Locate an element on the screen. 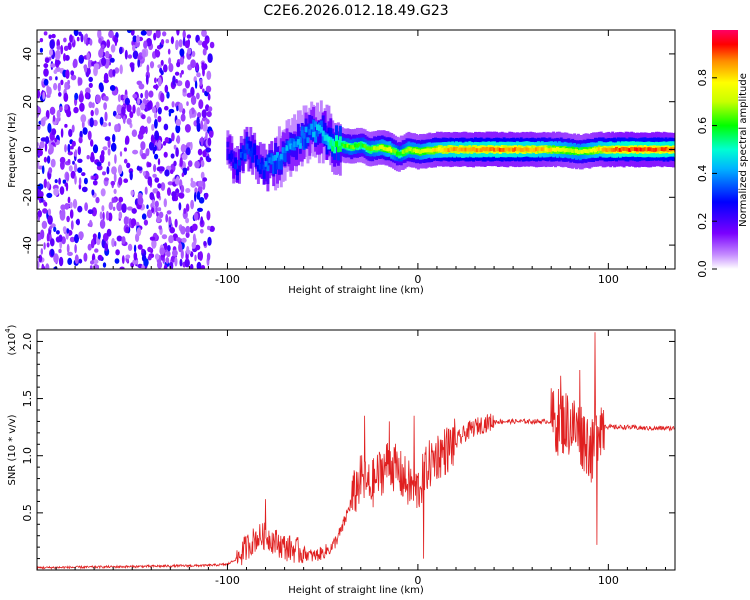  scale-prefix: (x10 is located at coordinates (12, 344).